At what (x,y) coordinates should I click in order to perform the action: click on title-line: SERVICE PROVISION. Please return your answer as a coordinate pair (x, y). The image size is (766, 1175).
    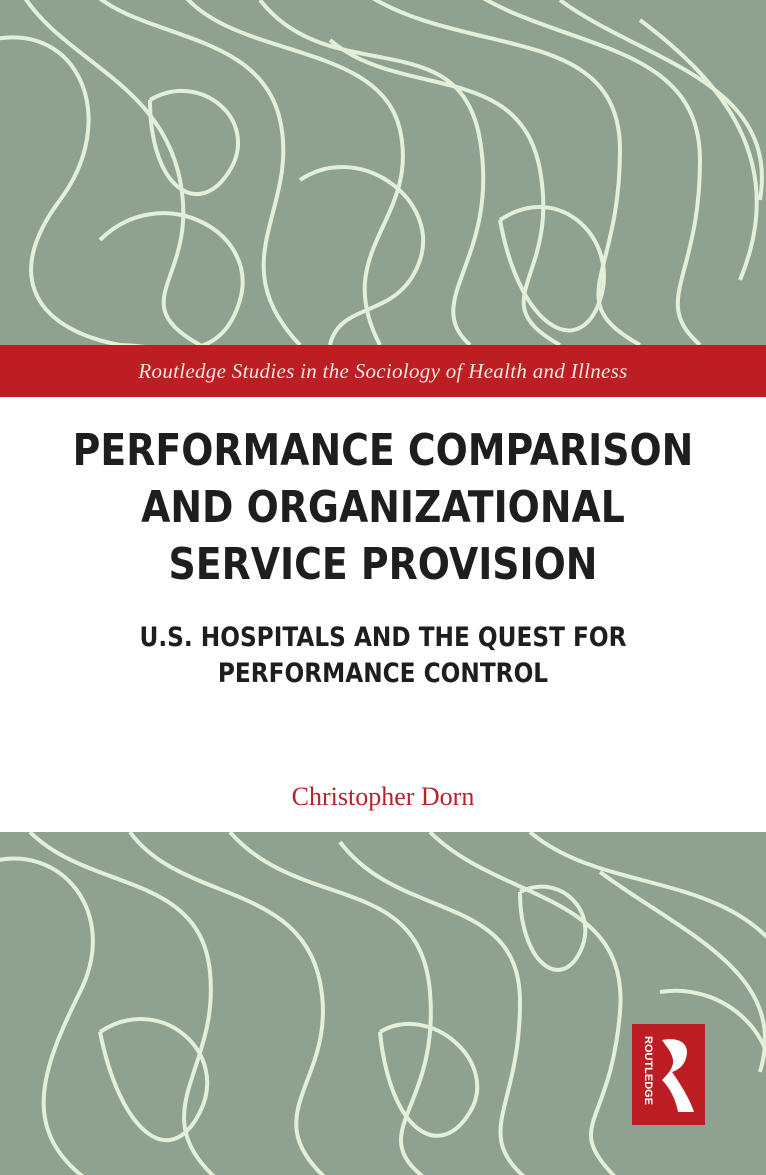
    Looking at the image, I should click on (383, 564).